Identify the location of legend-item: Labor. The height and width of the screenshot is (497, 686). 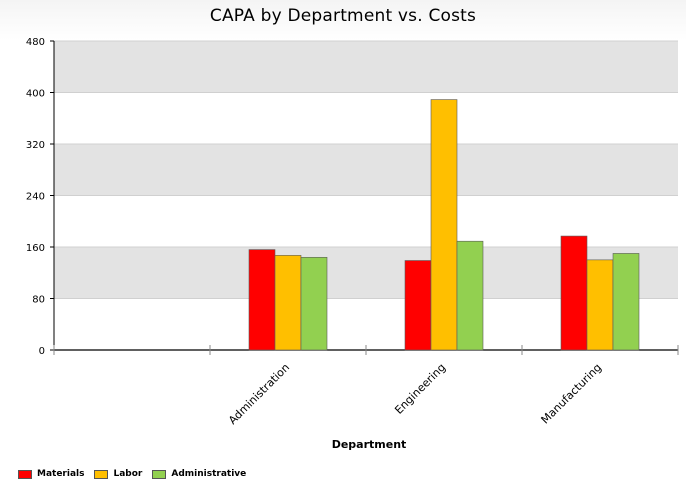
(118, 474).